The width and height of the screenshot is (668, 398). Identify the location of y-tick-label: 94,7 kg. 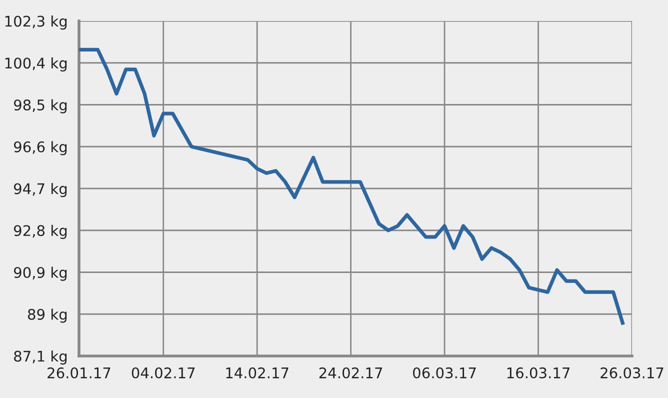
(40, 190).